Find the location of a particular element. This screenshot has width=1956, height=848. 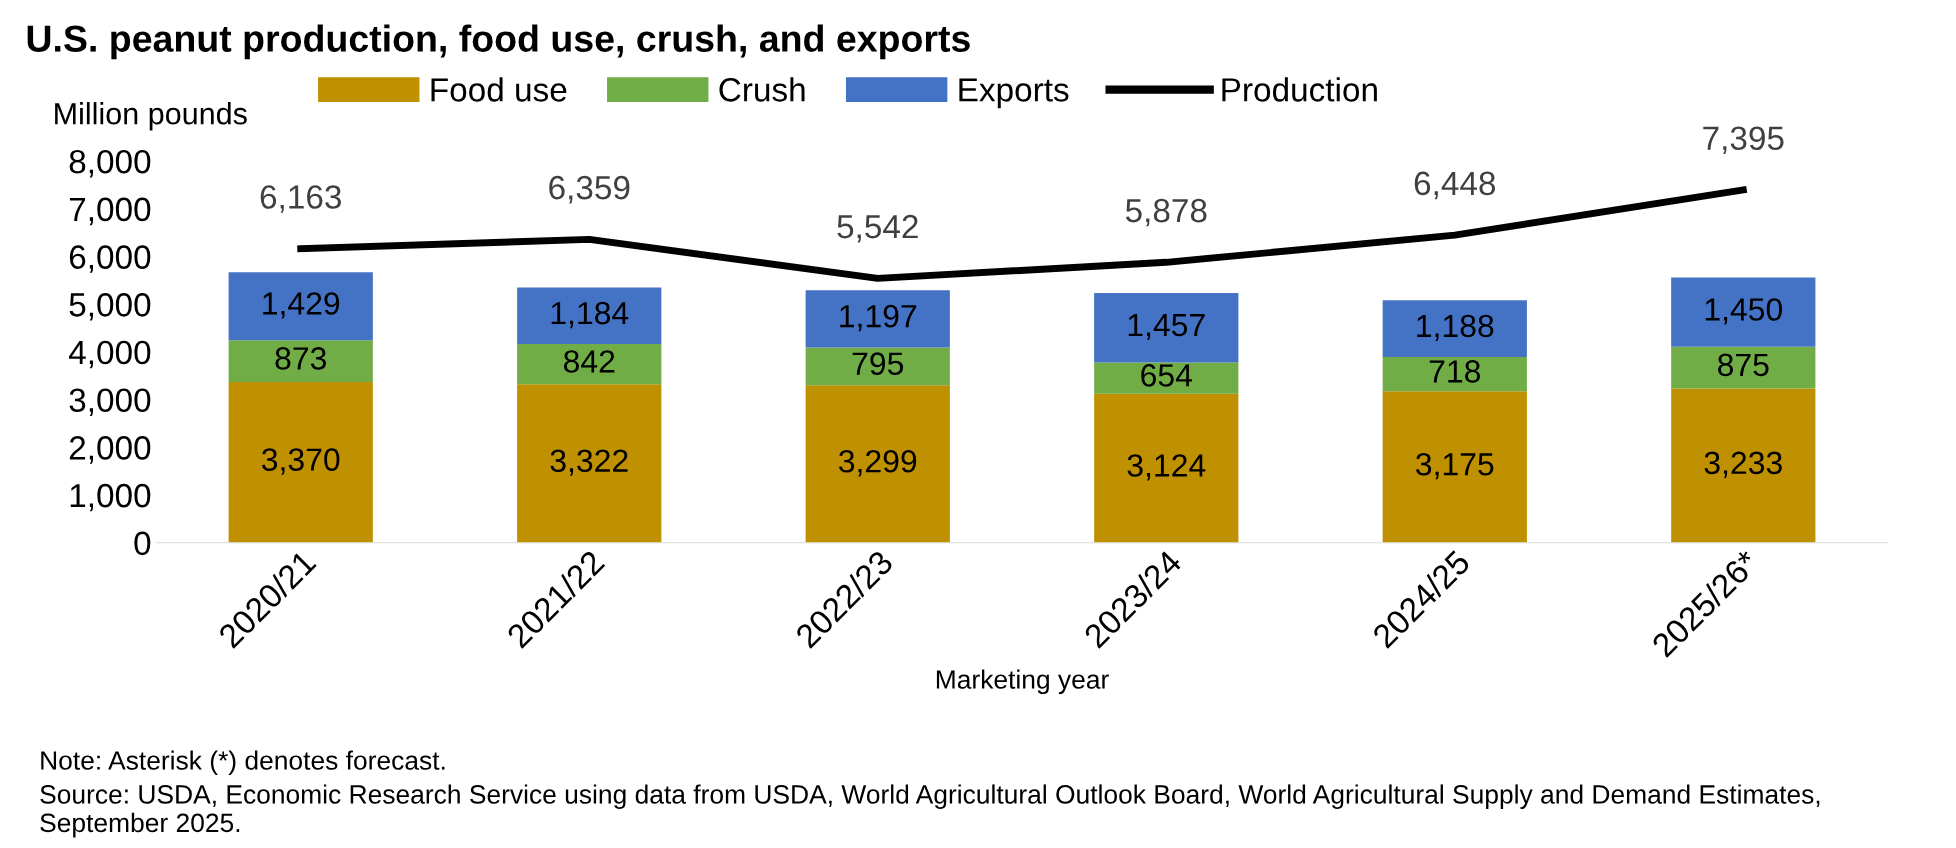

y-tick-label: 3,000 is located at coordinates (110, 402).